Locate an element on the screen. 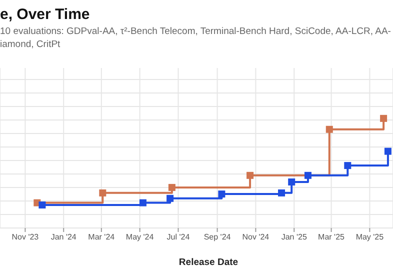 Image resolution: width=393 pixels, height=267 pixels. chart-subtitle: 10 evaluations: GDPval-AA, τ²-Bench Telecom, Terminal-Bench Hard, SciCode, AA-LCR, AA- iamond, CritPt is located at coordinates (195, 38).